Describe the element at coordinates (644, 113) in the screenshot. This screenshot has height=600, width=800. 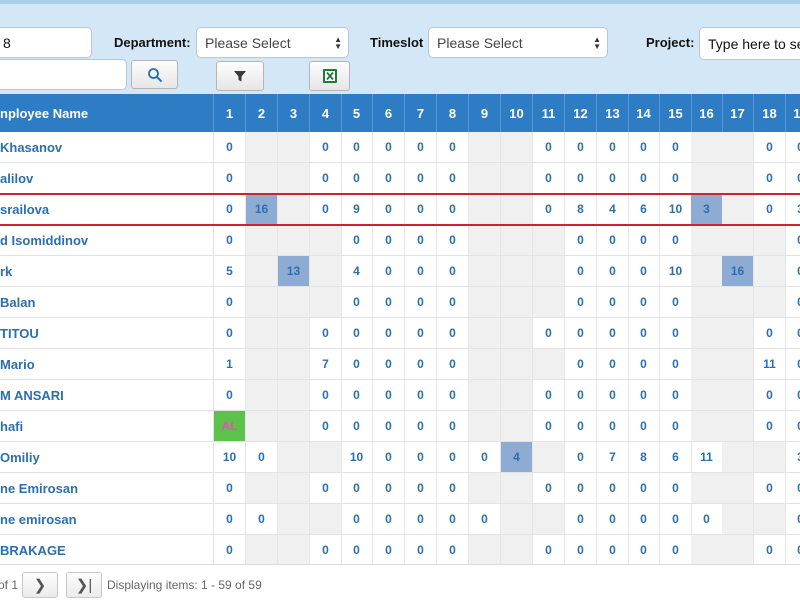
I see `day-header-14: 14` at that location.